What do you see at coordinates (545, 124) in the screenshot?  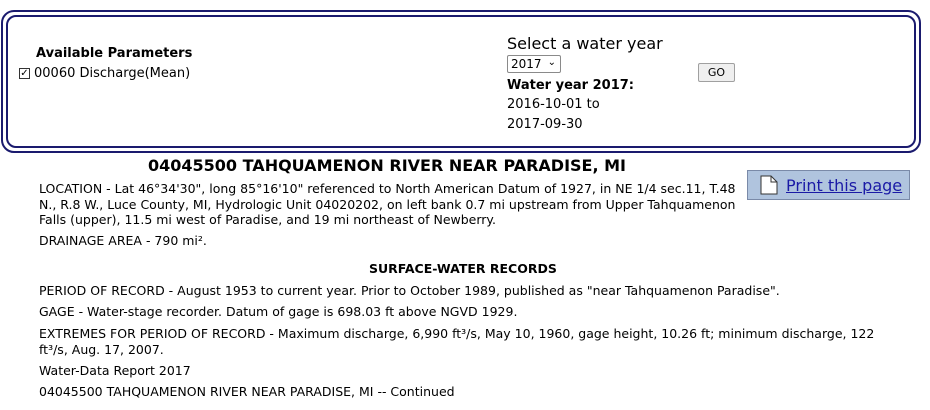 I see `water-year-end-date: 2017-09-30` at bounding box center [545, 124].